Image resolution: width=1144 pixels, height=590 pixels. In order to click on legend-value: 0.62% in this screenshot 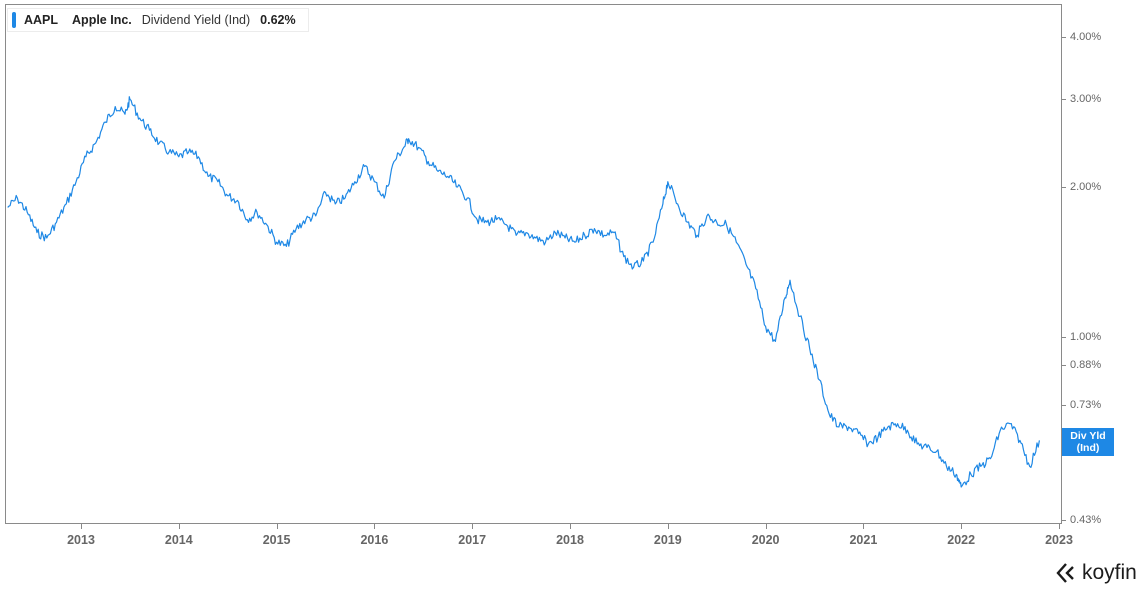, I will do `click(278, 20)`.